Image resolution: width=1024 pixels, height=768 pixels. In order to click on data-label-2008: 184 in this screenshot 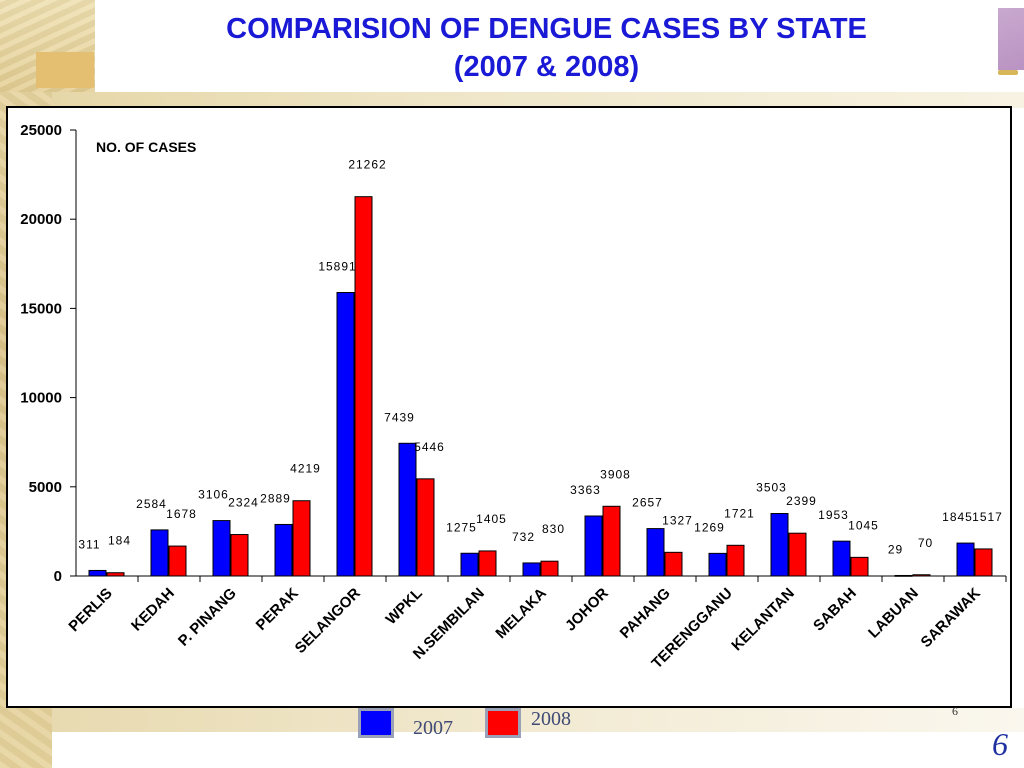, I will do `click(119, 541)`.